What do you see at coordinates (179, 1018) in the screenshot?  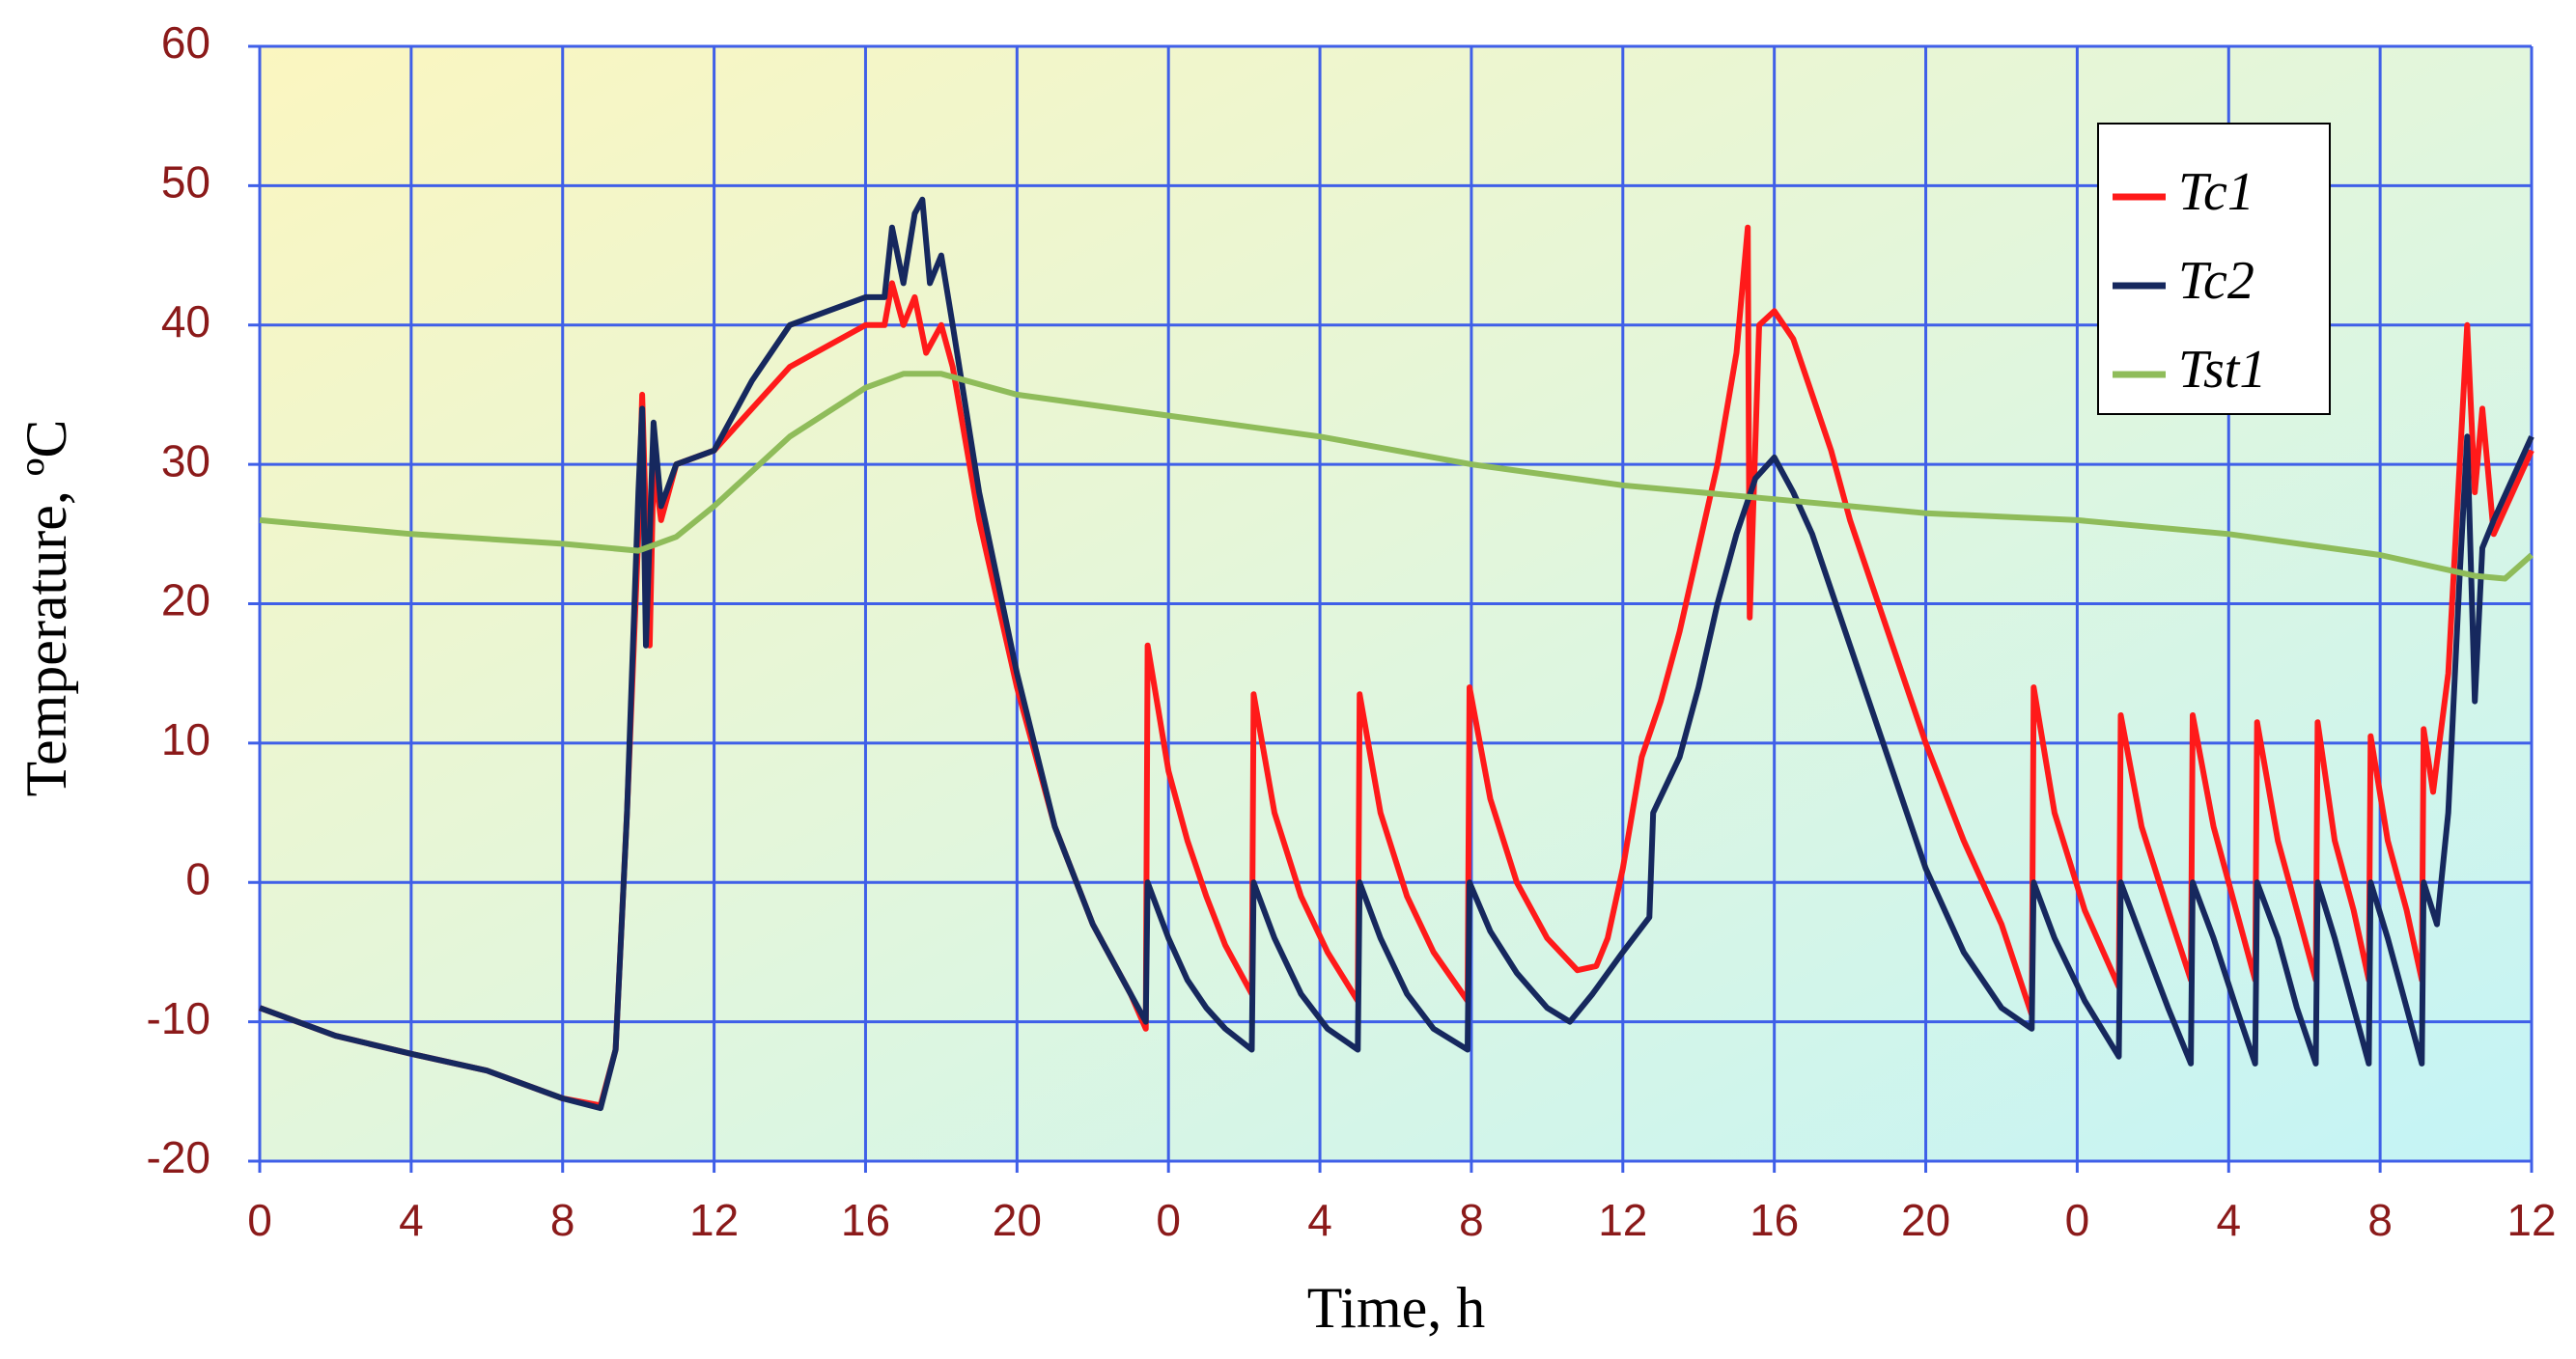 I see `y-tick-label: -10` at bounding box center [179, 1018].